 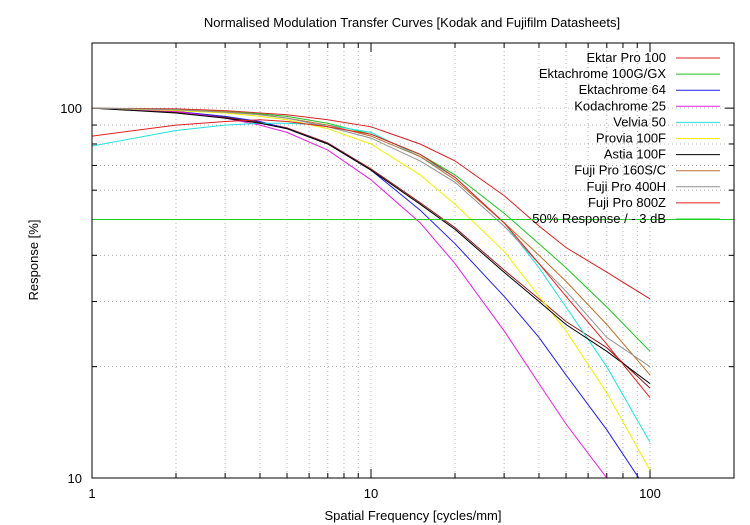 What do you see at coordinates (75, 478) in the screenshot?
I see `y-tick-label: 10` at bounding box center [75, 478].